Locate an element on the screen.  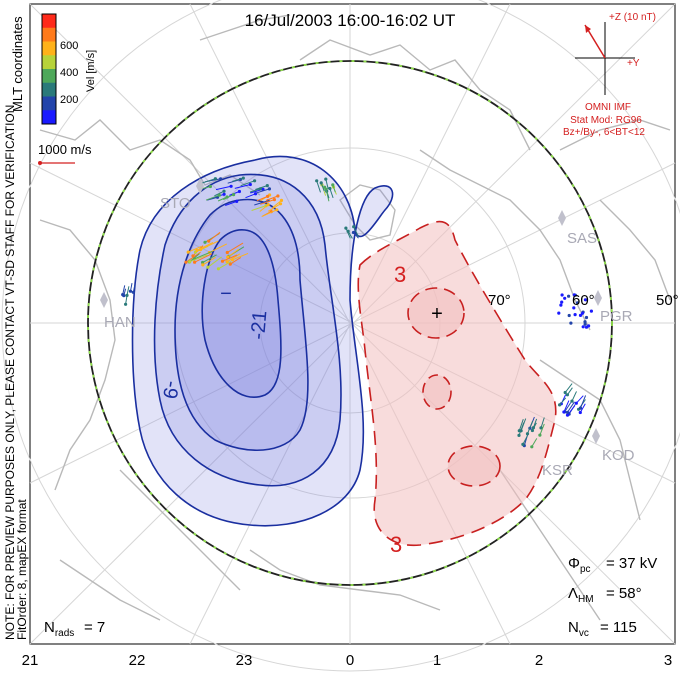
mlt-tick-21: 21 is located at coordinates (30, 660).